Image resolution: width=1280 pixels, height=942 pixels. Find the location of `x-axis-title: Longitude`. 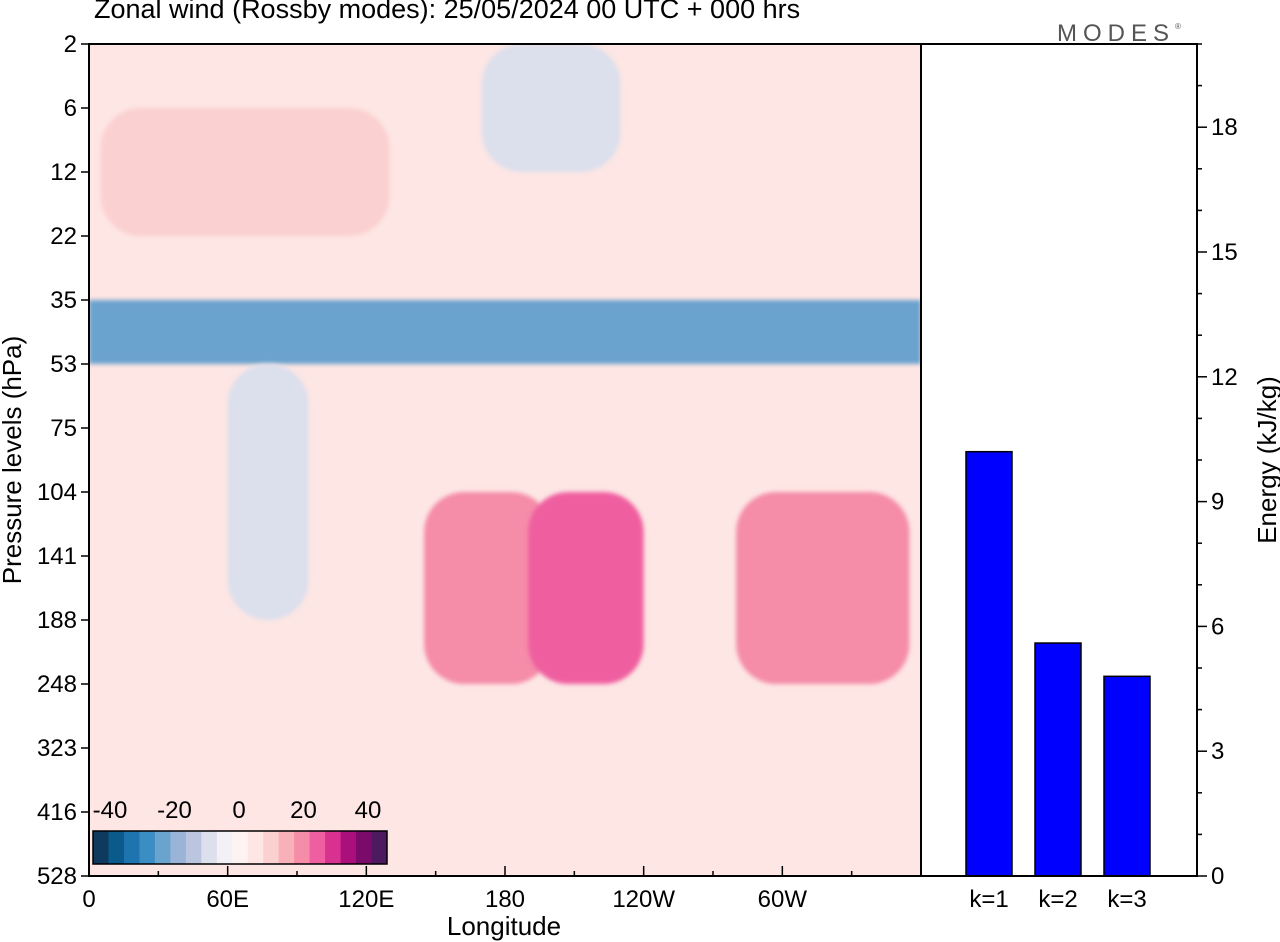

x-axis-title: Longitude is located at coordinates (504, 926).